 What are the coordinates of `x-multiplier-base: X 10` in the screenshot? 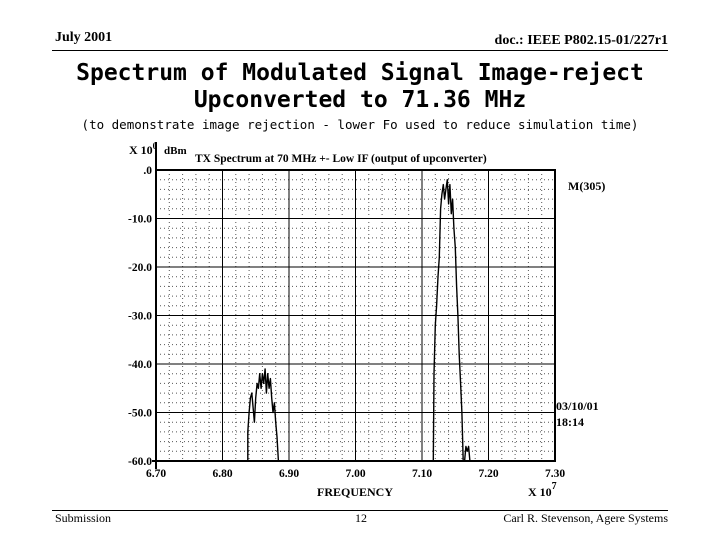 It's located at (540, 492).